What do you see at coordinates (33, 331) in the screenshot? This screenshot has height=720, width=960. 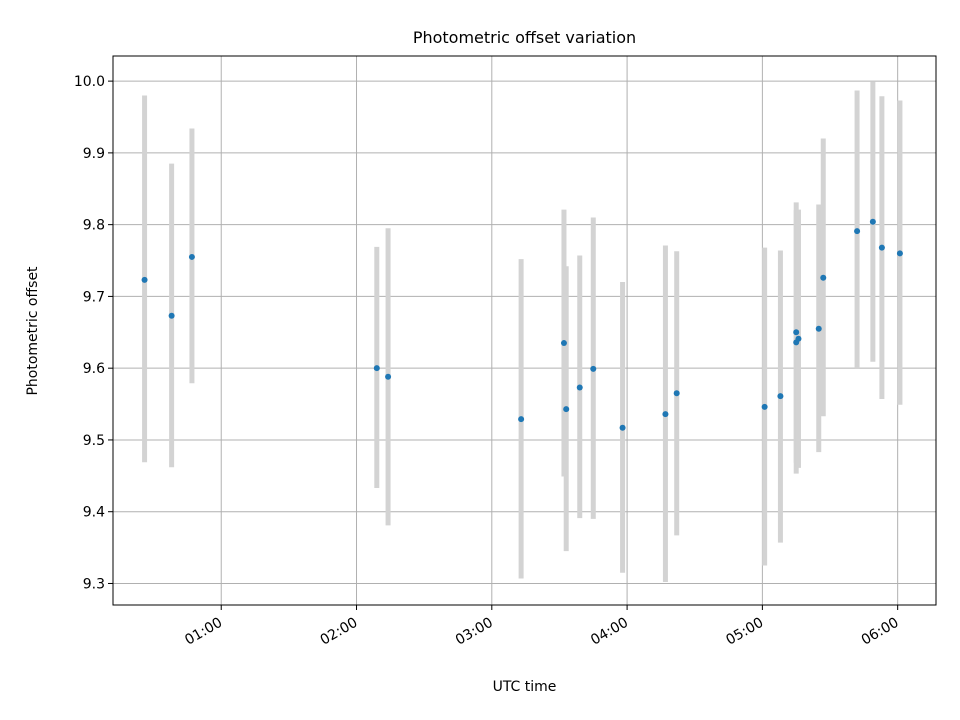 I see `y-axis-label: Photometric offset` at bounding box center [33, 331].